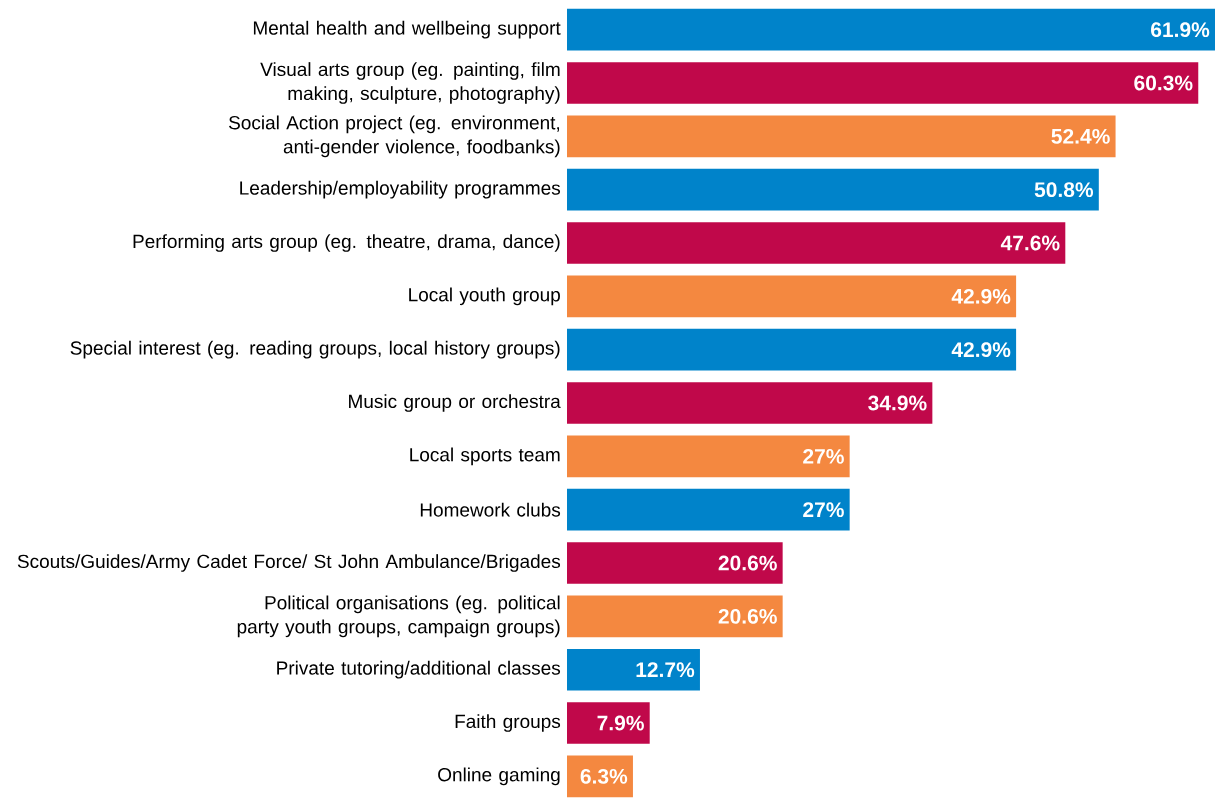 This screenshot has height=806, width=1215. What do you see at coordinates (490, 509) in the screenshot?
I see `y-tick-label: Homework clubs` at bounding box center [490, 509].